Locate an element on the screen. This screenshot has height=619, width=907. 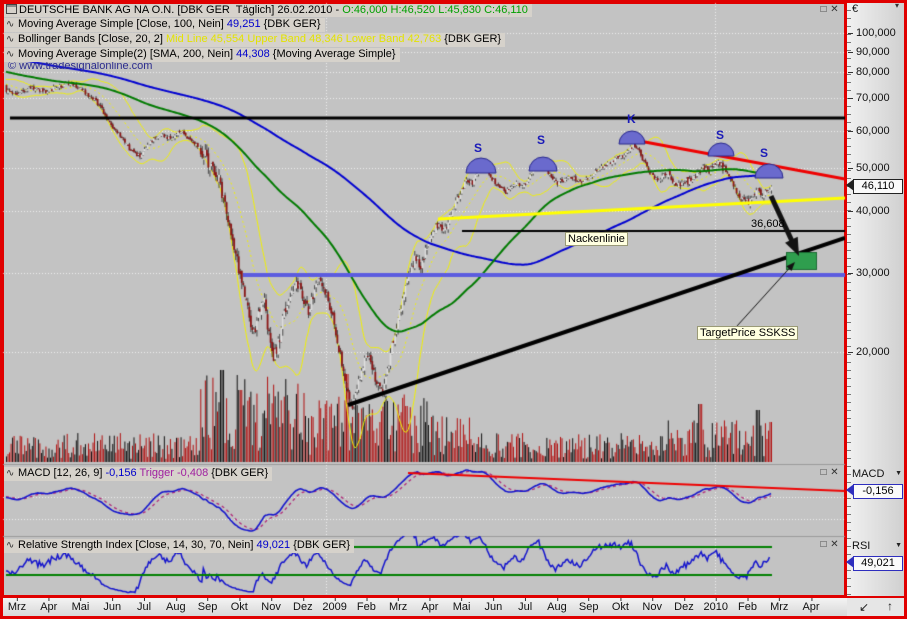
legend-text: {Moving Average Simple} is located at coordinates (332, 54).